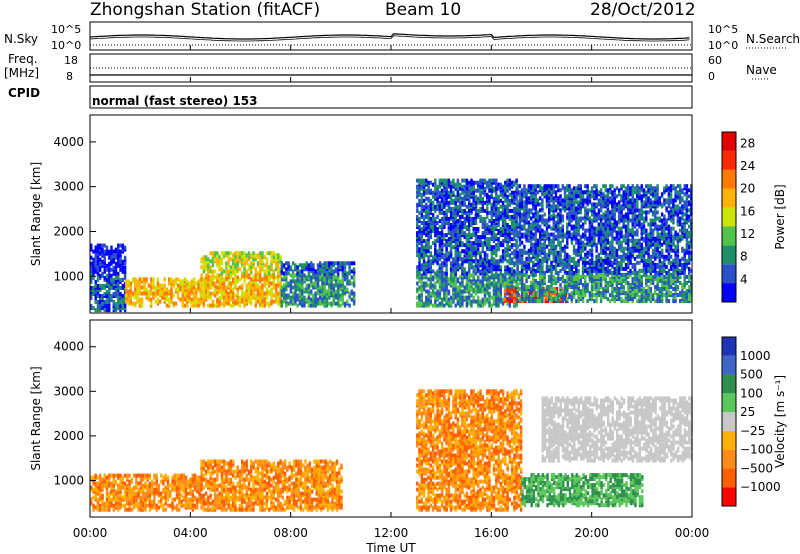  Describe the element at coordinates (761, 70) in the screenshot. I see `nave-label: Nave` at that location.